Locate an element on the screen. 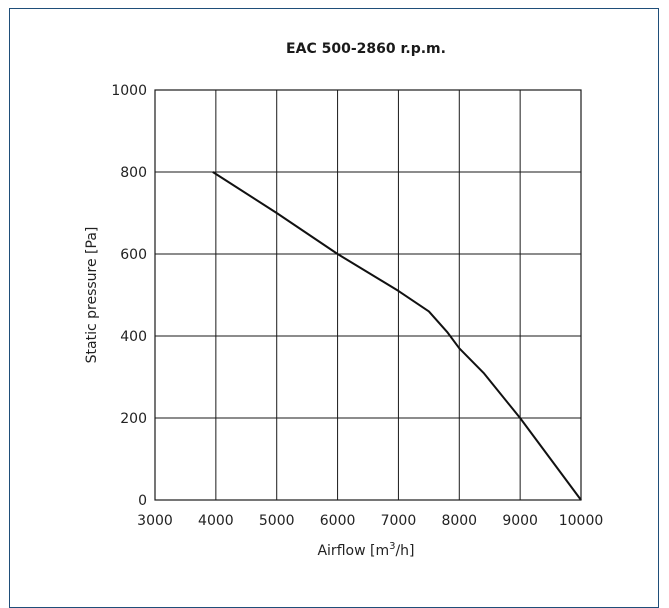 This screenshot has height=608, width=669. y-tick-label: 800 is located at coordinates (133, 173).